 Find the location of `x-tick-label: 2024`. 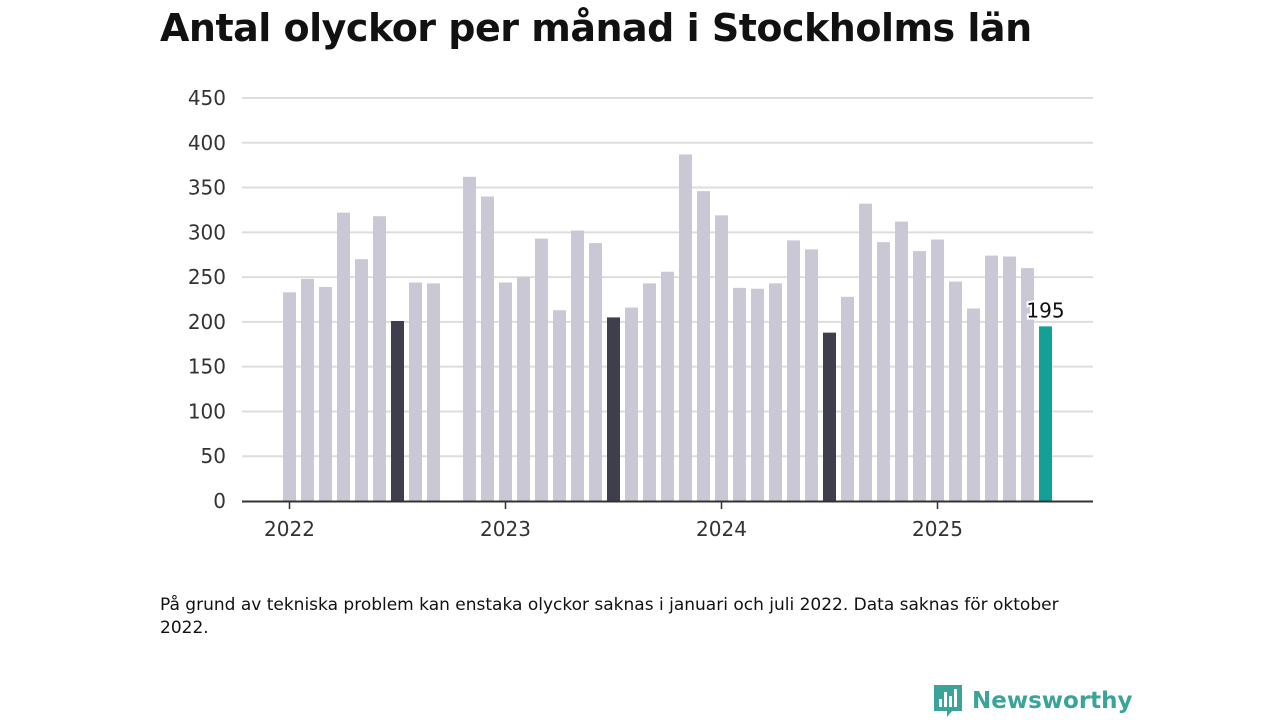

x-tick-label: 2024 is located at coordinates (721, 529).